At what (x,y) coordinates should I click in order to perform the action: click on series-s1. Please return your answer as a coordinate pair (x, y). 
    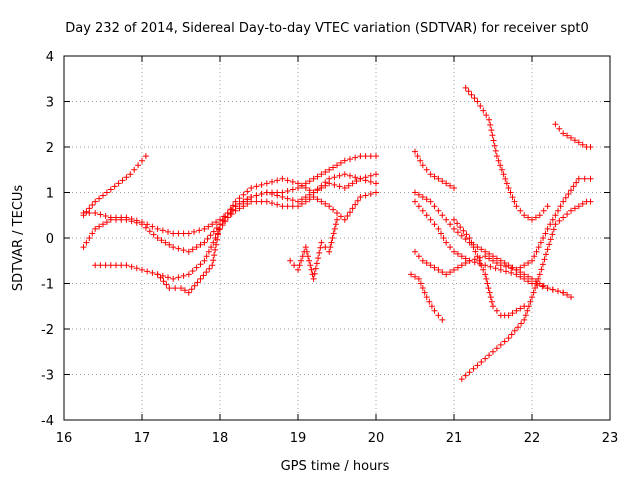
    Looking at the image, I should click on (114, 186).